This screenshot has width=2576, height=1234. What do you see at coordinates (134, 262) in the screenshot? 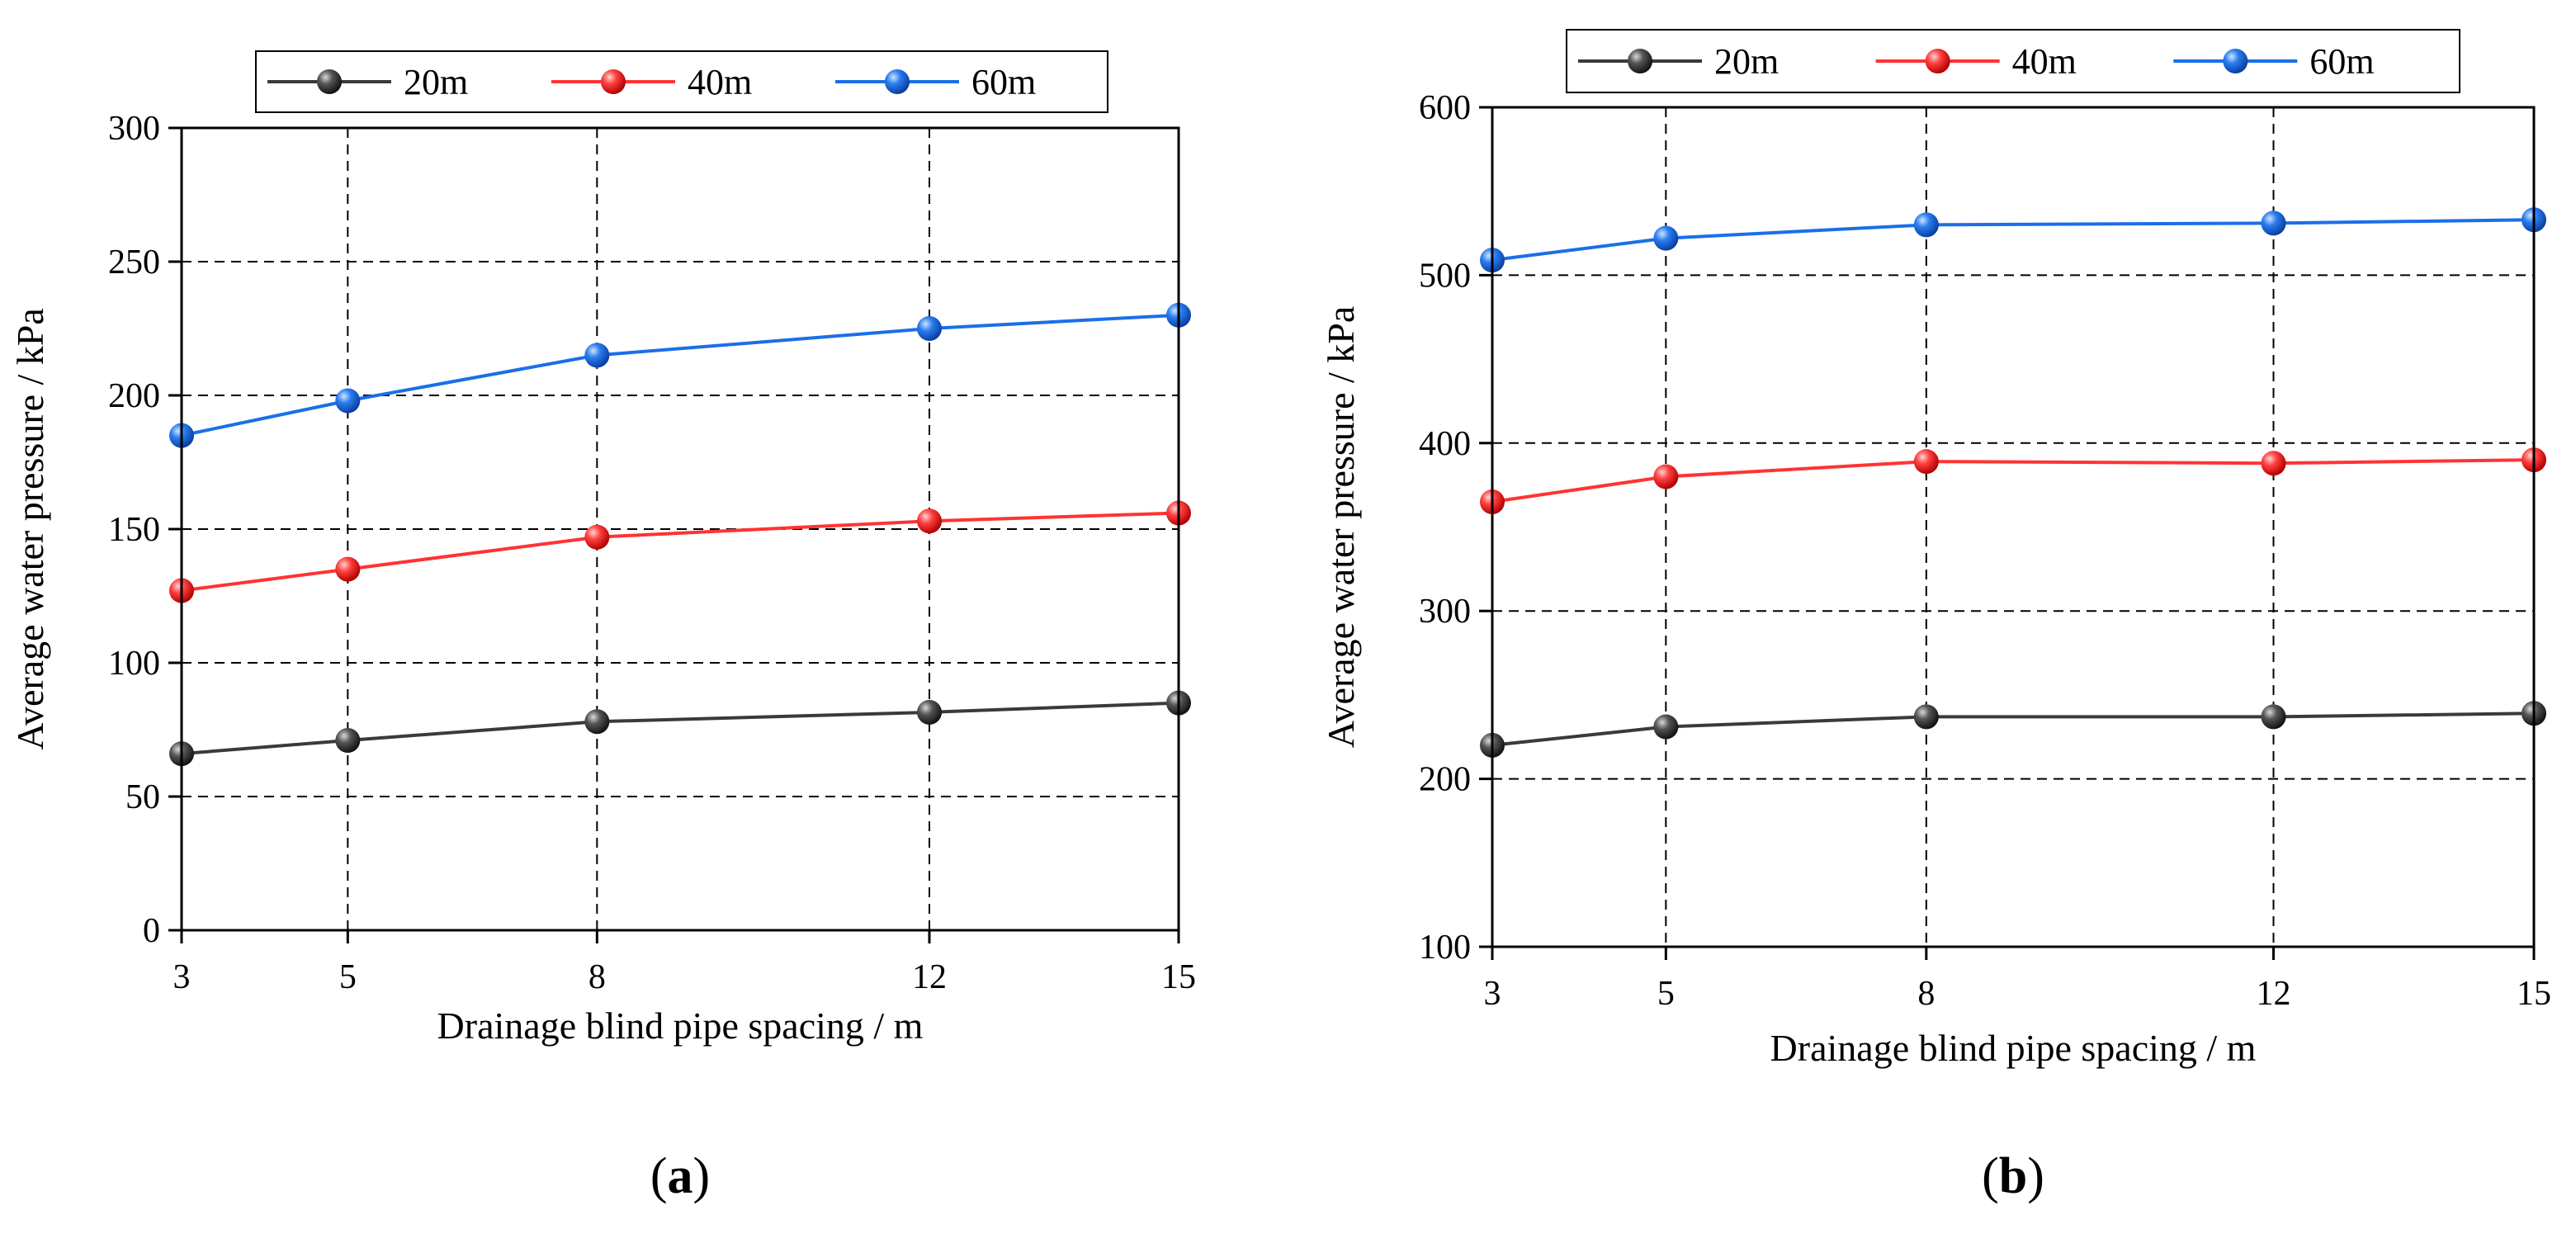
I see `y-tick-label: 250` at bounding box center [134, 262].